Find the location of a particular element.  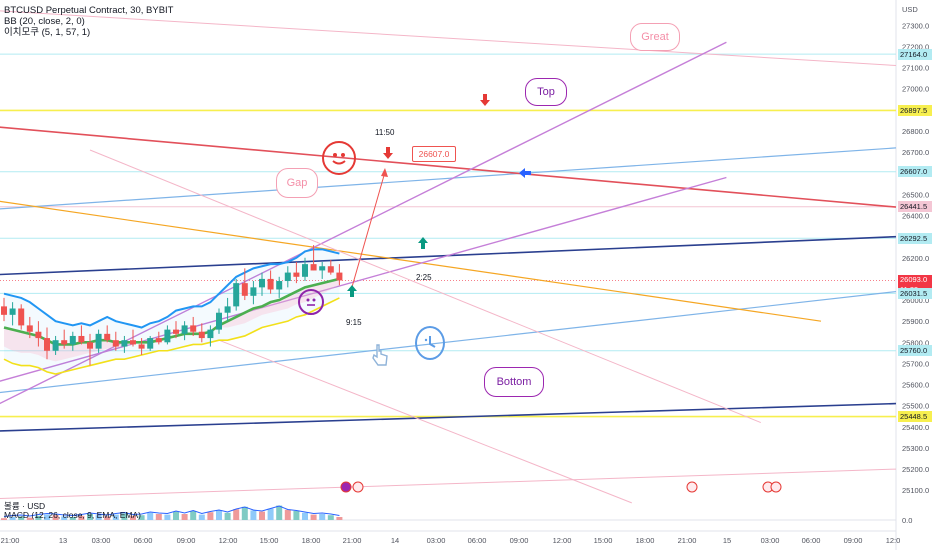

clock-face-icon is located at coordinates (430, 343).